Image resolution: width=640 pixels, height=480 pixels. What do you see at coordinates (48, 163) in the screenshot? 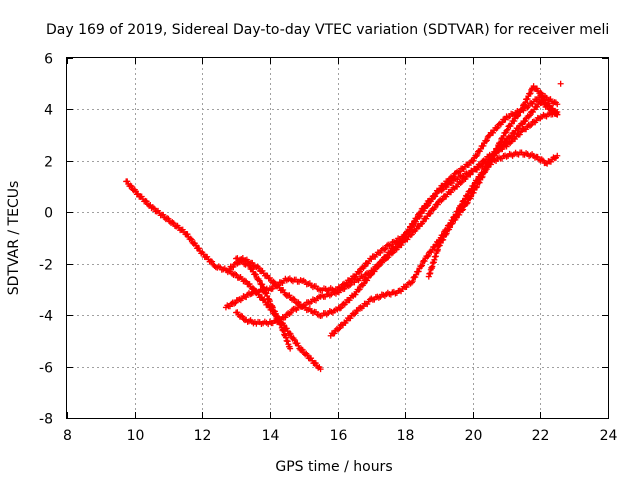
I see `y-tick-label: 2` at bounding box center [48, 163].